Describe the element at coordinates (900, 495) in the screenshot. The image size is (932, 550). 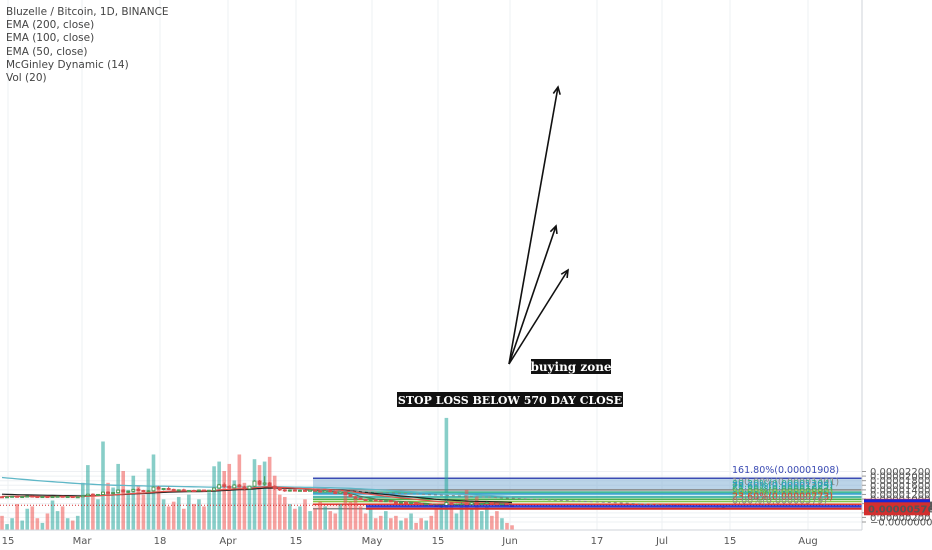
I see `y-tick-label: 0.00001200` at that location.